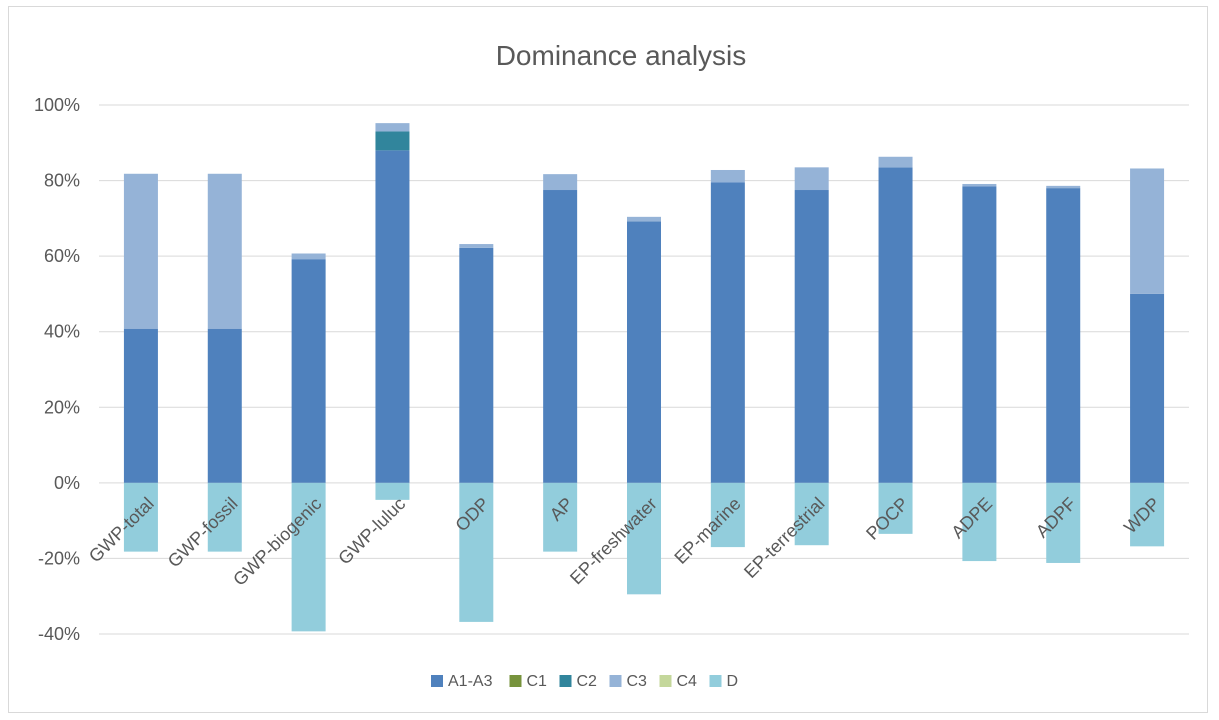  I want to click on bar-d-ep-terrestrial, so click(811, 514).